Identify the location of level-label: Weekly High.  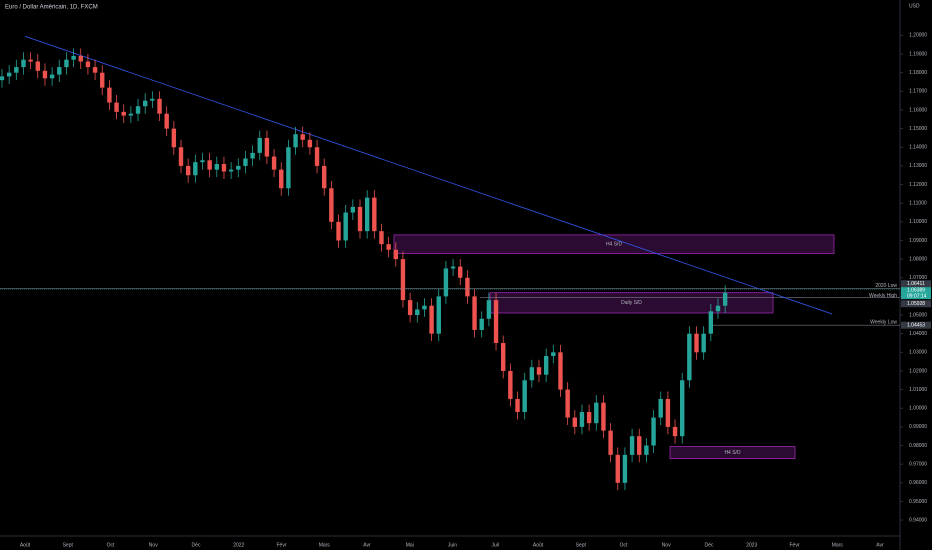
(883, 296).